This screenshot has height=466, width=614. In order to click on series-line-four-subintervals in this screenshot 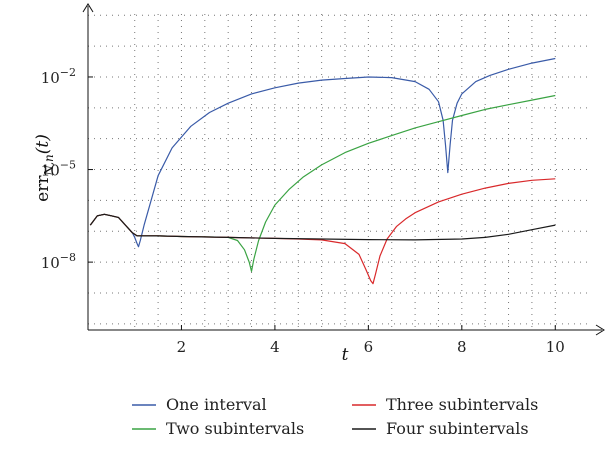, I will do `click(322, 227)`.